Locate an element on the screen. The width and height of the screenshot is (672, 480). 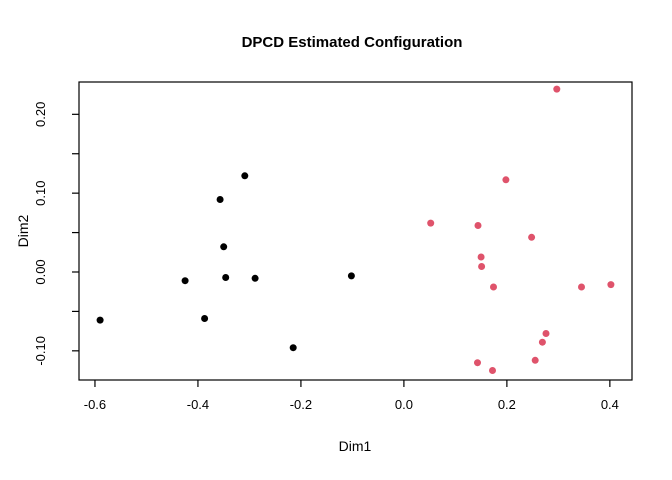
x-tick-label: -0.4 is located at coordinates (198, 404).